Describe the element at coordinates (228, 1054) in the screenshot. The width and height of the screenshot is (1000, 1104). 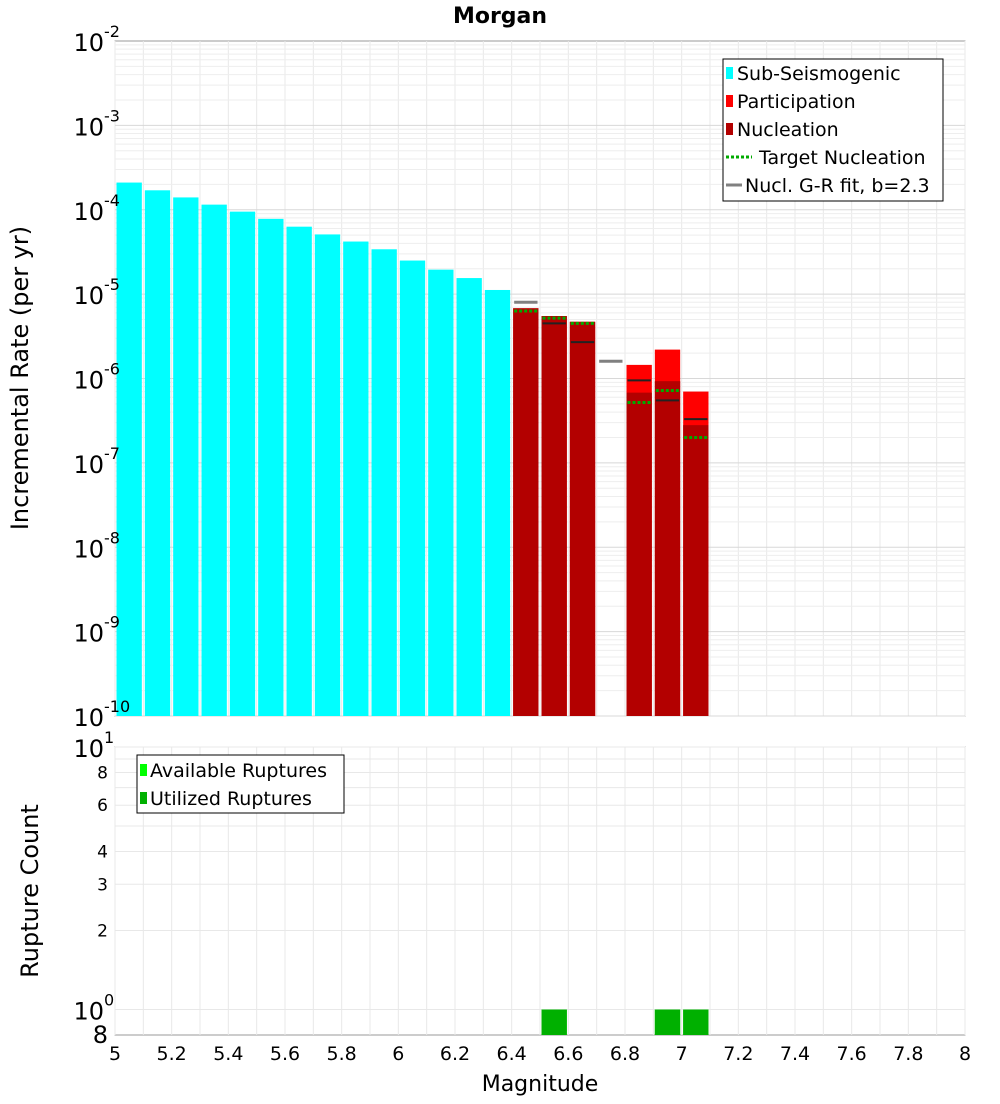
I see `x-tick-label: 5.4` at that location.